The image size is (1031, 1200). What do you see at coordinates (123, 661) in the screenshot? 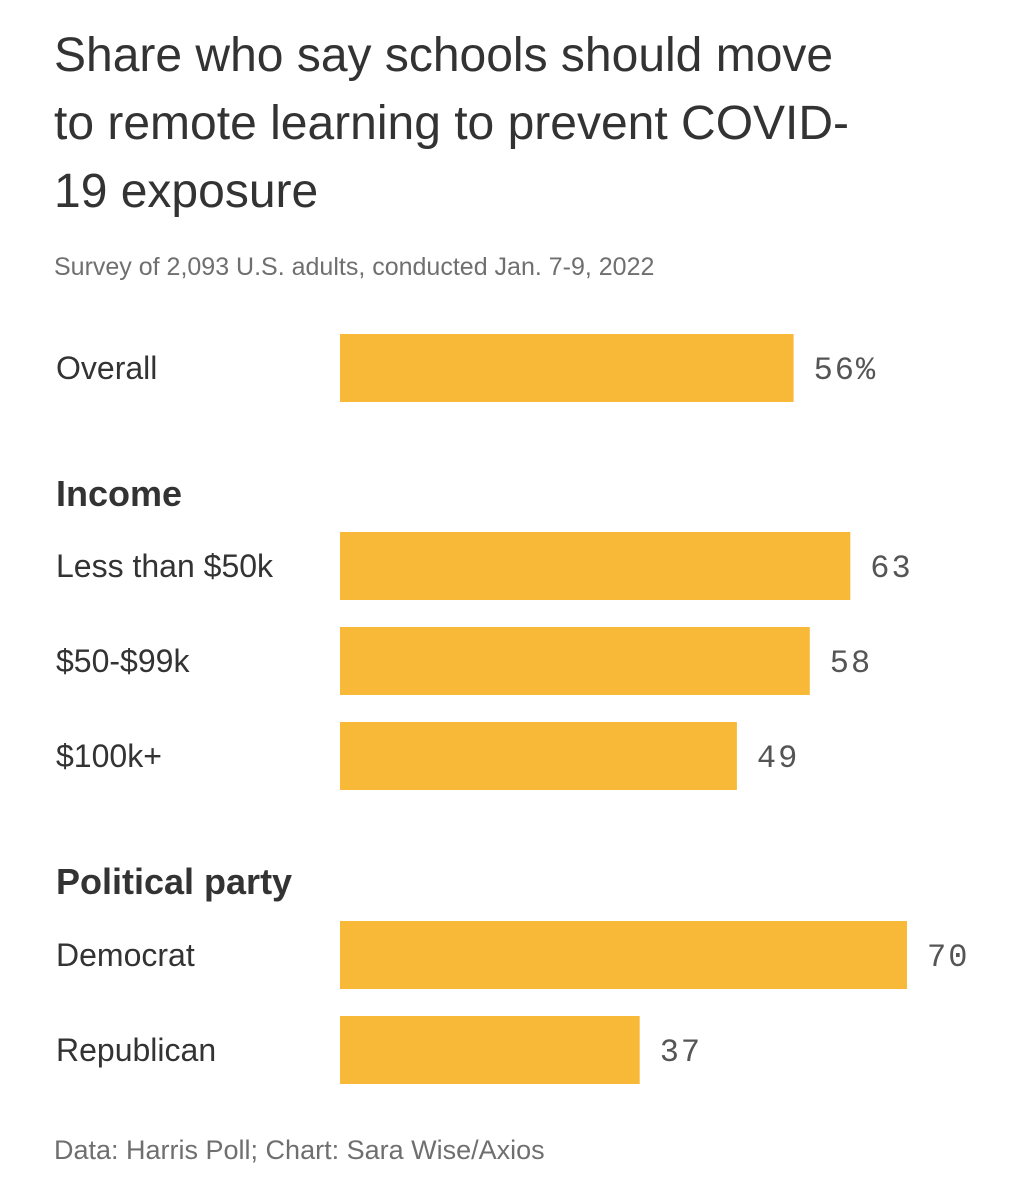
I see `category-label-50-99k: $50-$99k` at bounding box center [123, 661].